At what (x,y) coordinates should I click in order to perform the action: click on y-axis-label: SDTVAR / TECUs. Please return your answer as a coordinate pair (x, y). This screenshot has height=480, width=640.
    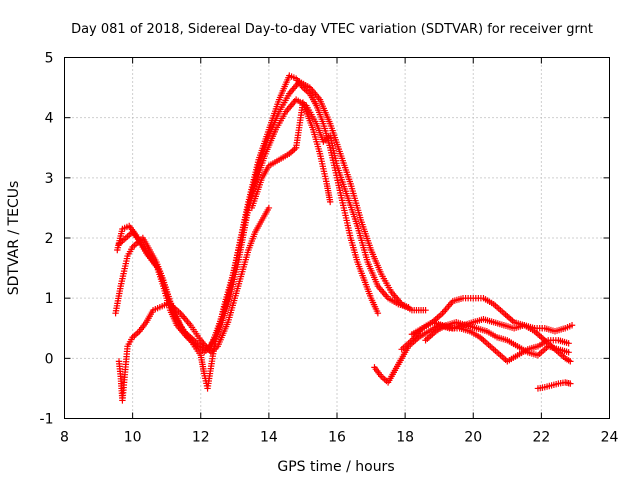
    Looking at the image, I should click on (14, 238).